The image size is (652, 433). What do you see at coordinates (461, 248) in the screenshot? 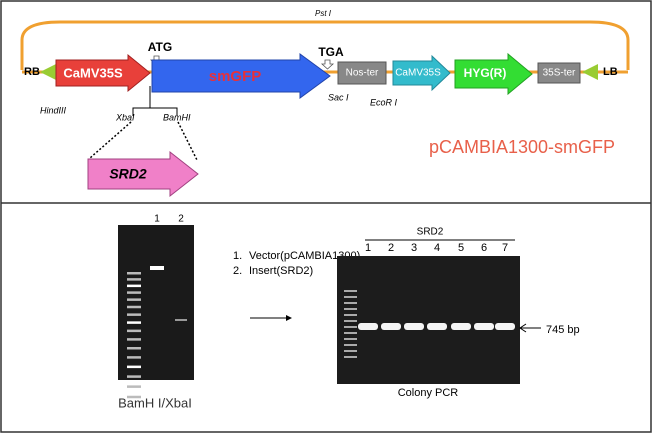
I see `lane-label: 5` at bounding box center [461, 248].